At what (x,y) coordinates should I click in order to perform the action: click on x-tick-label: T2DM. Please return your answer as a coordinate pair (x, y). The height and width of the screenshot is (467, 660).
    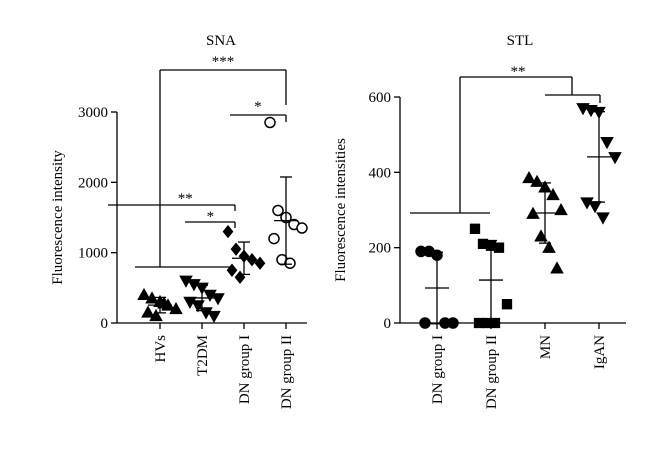
    Looking at the image, I should click on (203, 355).